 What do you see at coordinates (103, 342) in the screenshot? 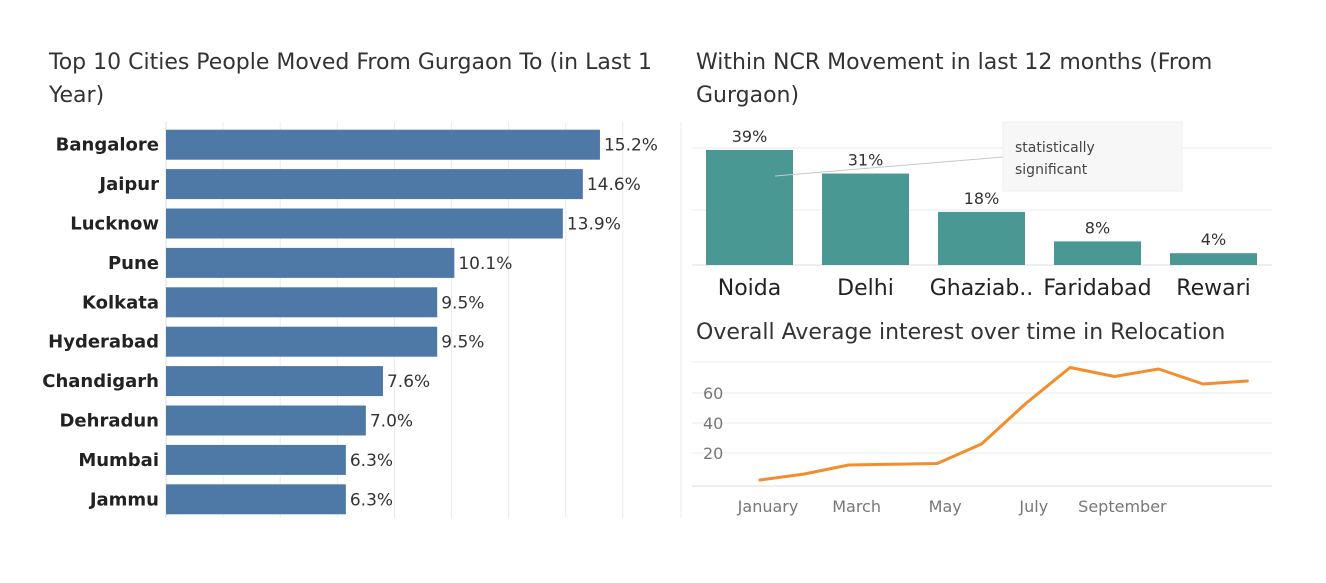
I see `category-label: Hyderabad` at bounding box center [103, 342].